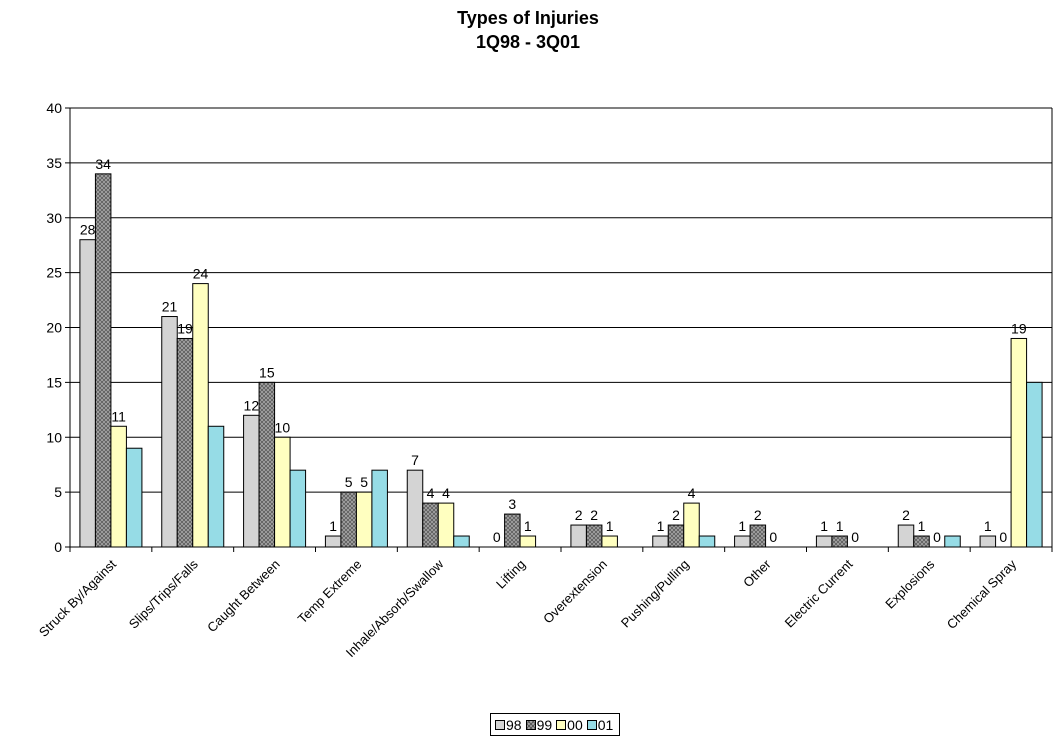 Image resolution: width=1056 pixels, height=742 pixels. Describe the element at coordinates (252, 405) in the screenshot. I see `data-label: 12` at that location.